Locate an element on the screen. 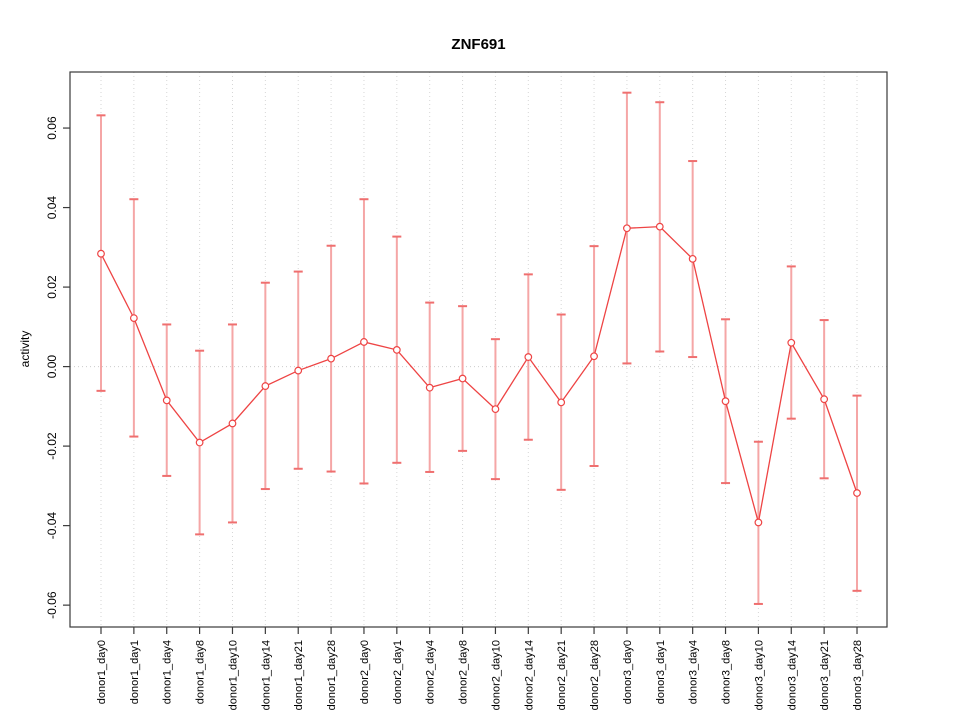 This screenshot has height=720, width=960. y-tick-label: 0.00 is located at coordinates (52, 367).